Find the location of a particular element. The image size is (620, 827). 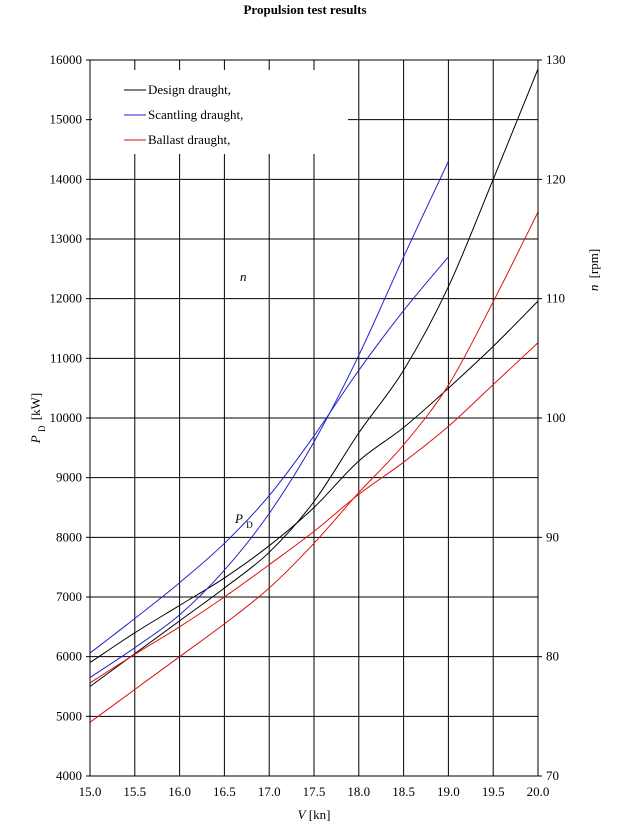

y-left-axis-var: P is located at coordinates (35, 439).